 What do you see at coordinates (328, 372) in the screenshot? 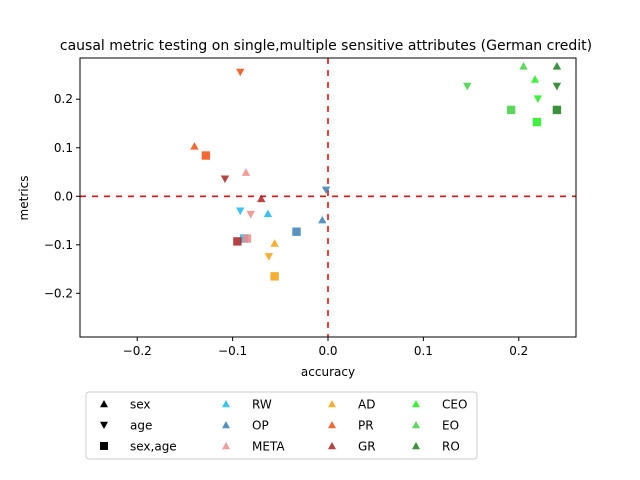
I see `x-axis-label: accuracy` at bounding box center [328, 372].